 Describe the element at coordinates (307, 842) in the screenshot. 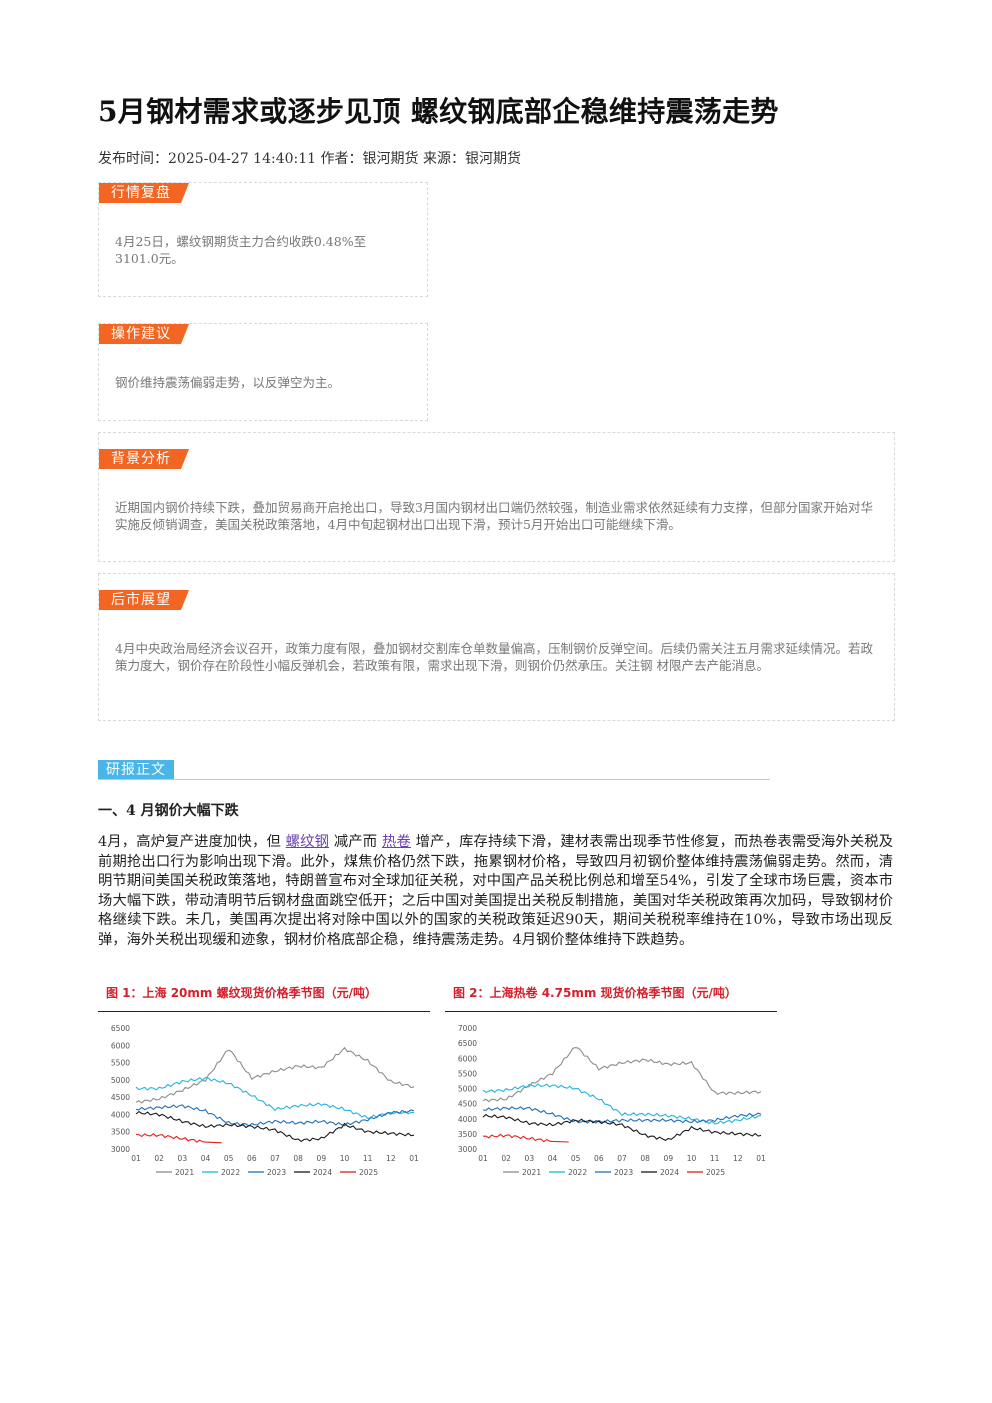

I see `rebar-link: 螺纹钢` at that location.